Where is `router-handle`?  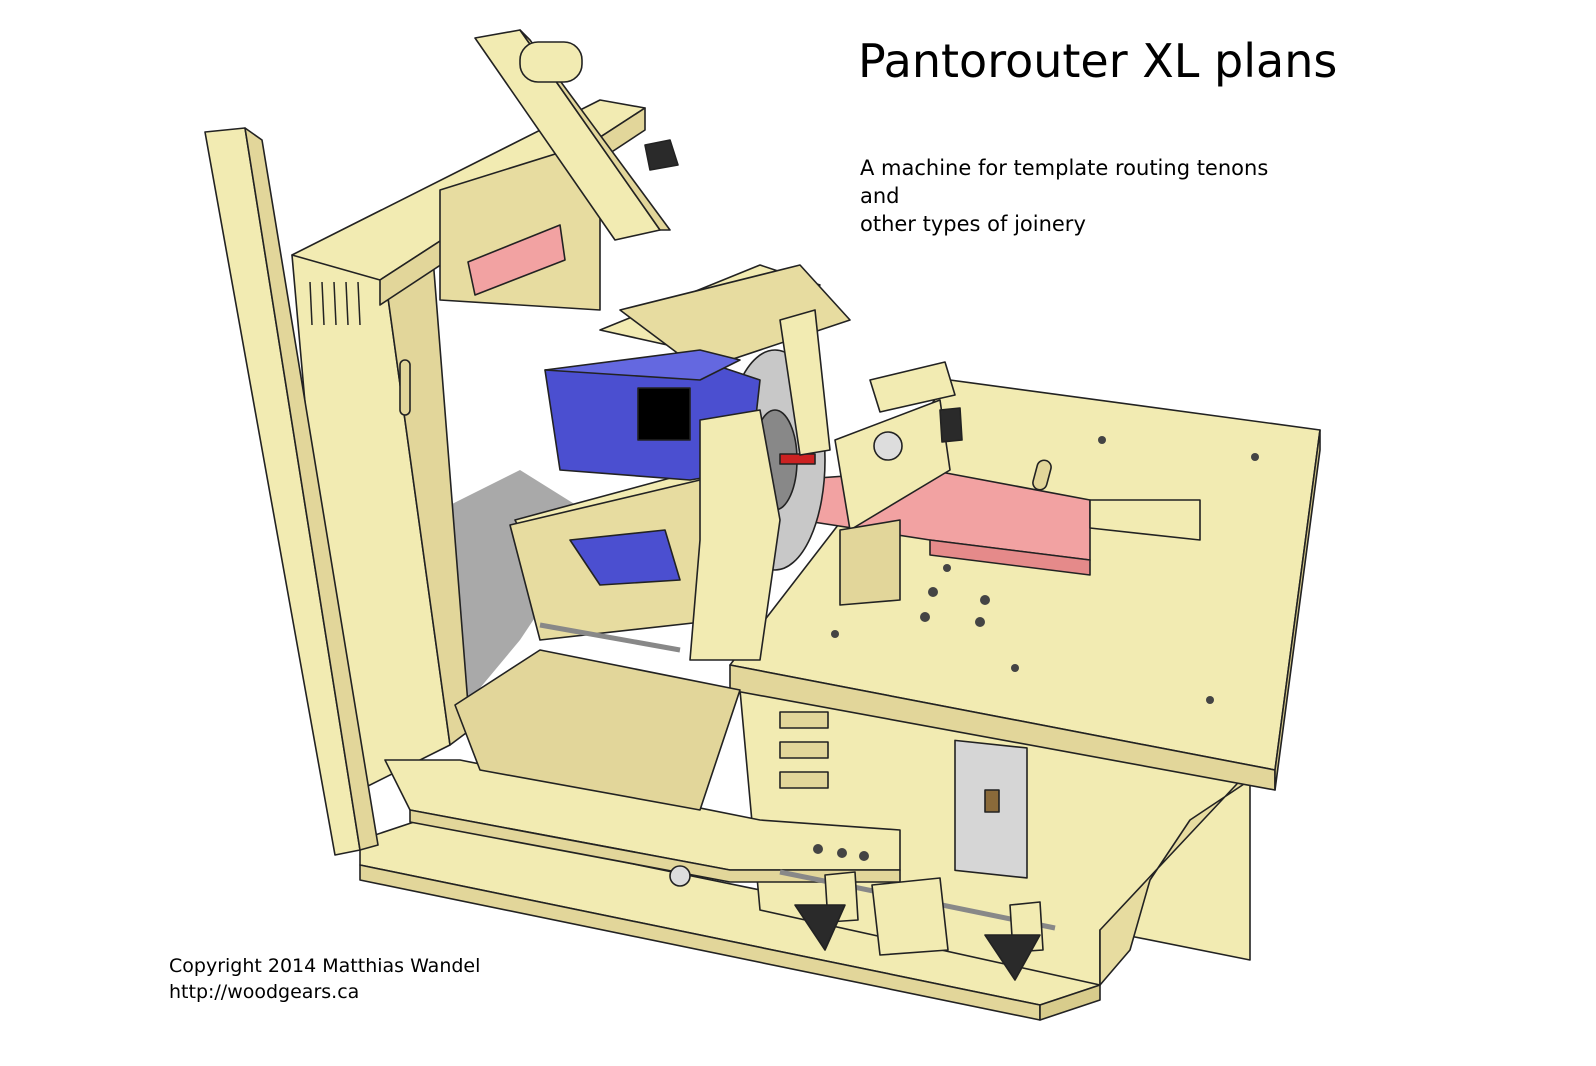 router-handle is located at coordinates (625, 557).